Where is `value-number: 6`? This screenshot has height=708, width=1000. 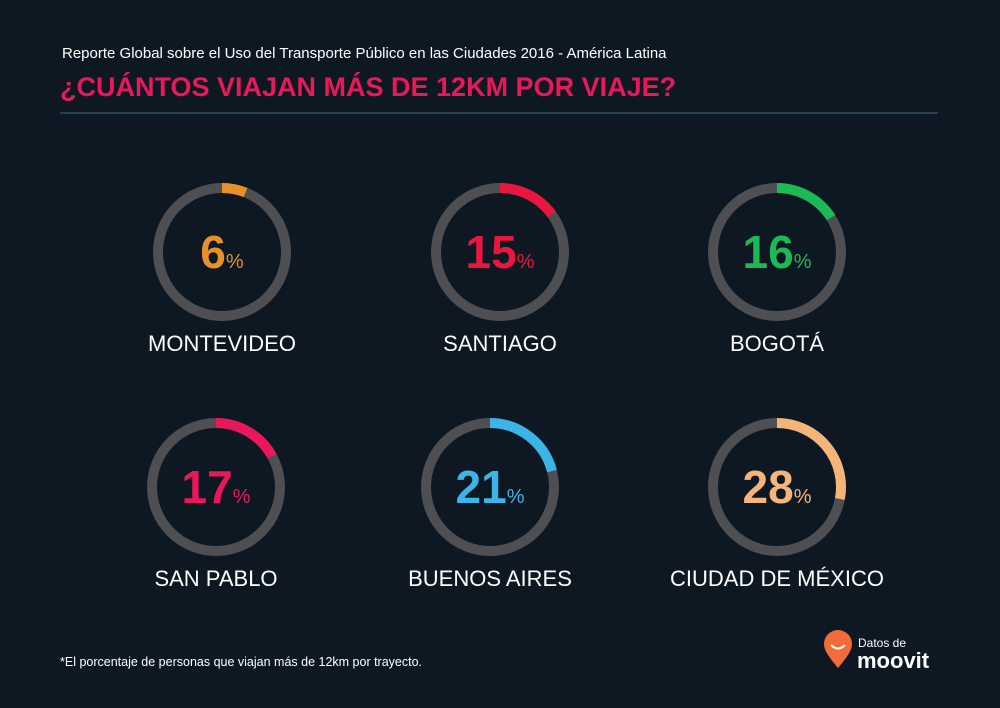
value-number: 6 is located at coordinates (213, 252).